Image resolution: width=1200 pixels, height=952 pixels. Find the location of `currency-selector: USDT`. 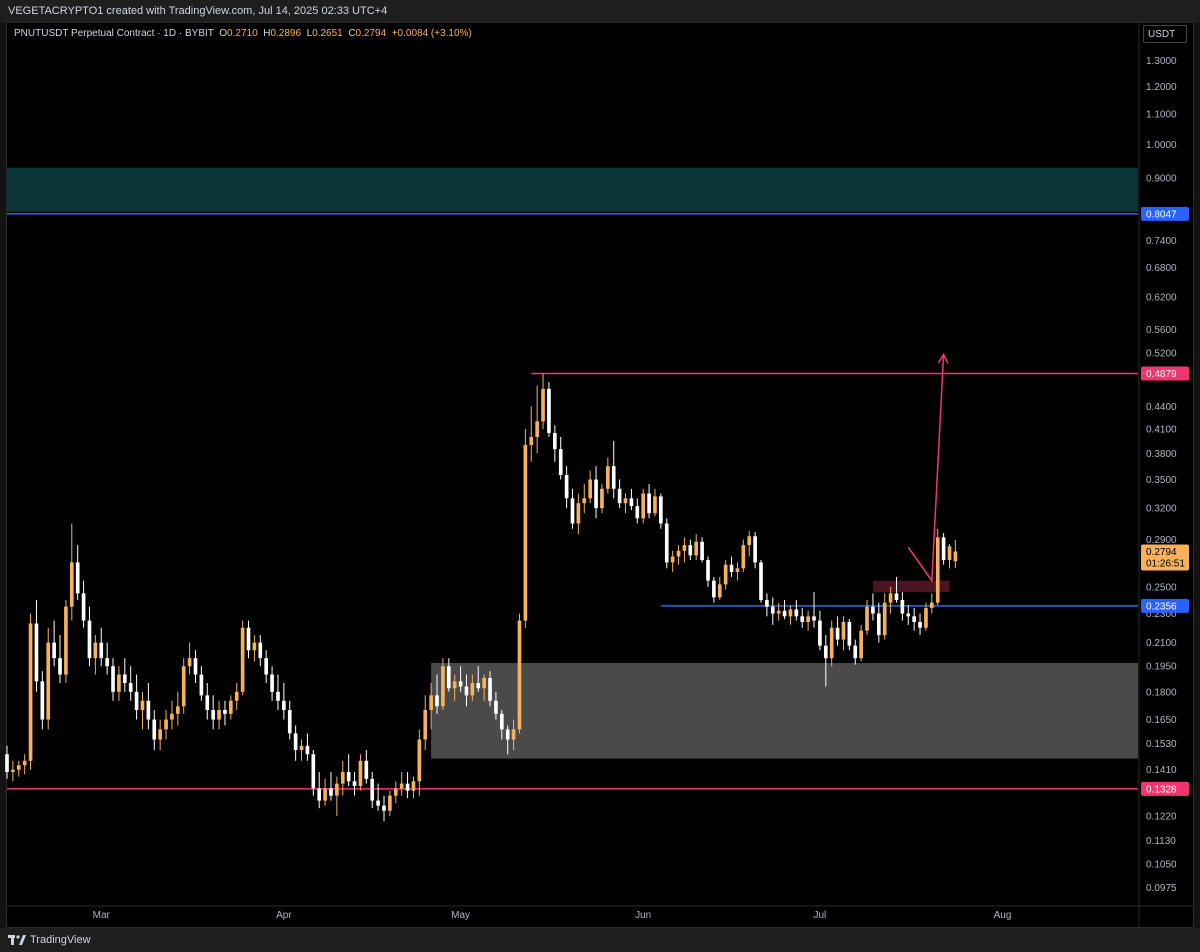

currency-selector: USDT is located at coordinates (1165, 34).